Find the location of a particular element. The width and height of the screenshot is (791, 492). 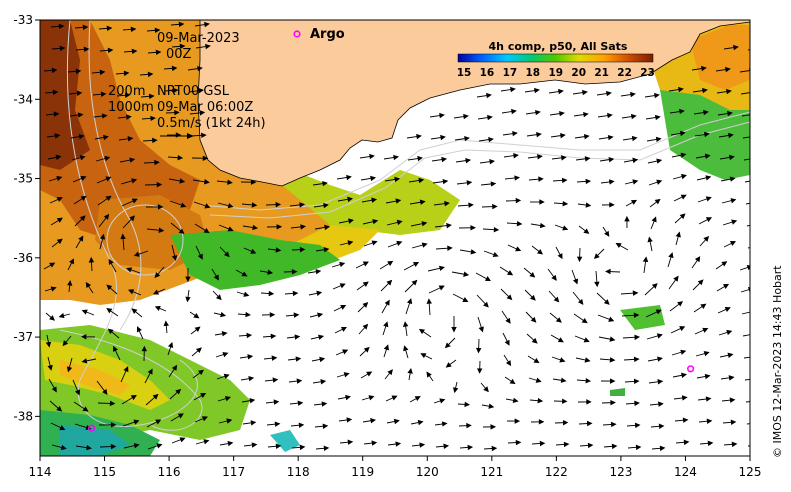

colorbar-tick-label: 17 is located at coordinates (510, 73).